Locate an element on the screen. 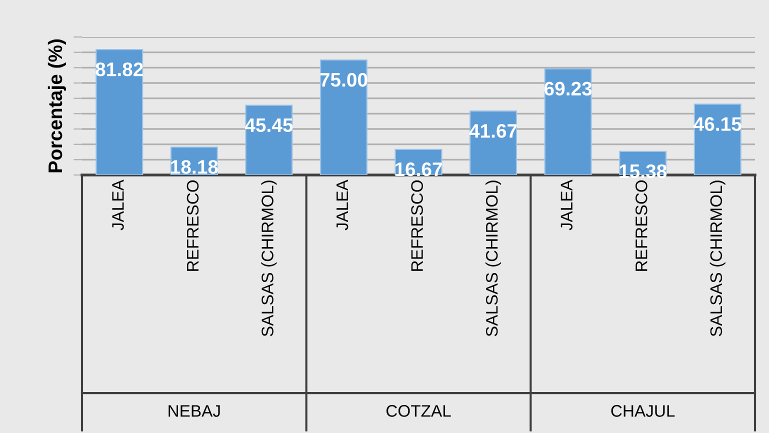 The image size is (769, 433). data-label: 16.67 is located at coordinates (418, 169).